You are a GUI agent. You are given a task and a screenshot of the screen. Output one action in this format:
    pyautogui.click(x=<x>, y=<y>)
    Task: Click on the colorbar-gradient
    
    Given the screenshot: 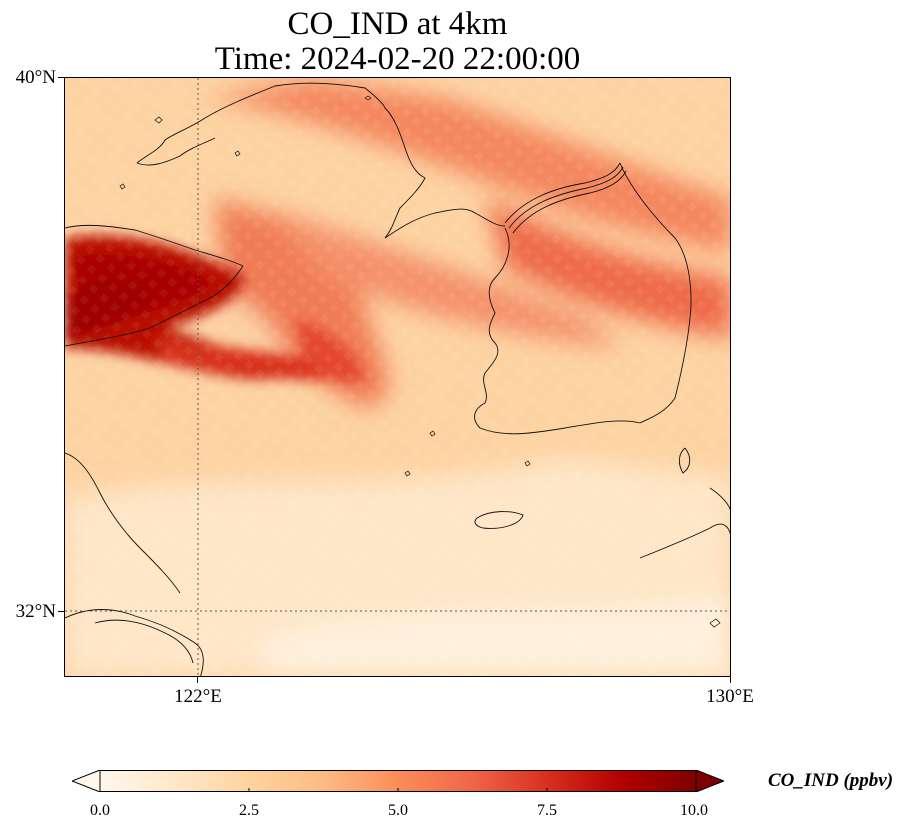 What is the action you would take?
    pyautogui.click(x=398, y=781)
    